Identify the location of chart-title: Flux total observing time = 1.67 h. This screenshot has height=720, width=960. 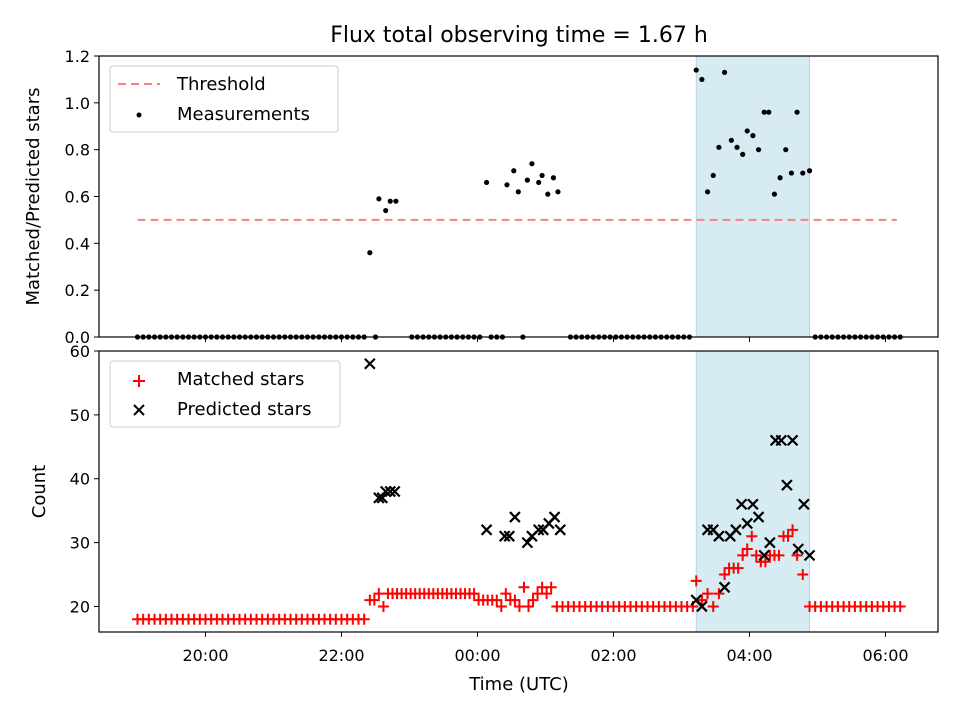
(519, 35).